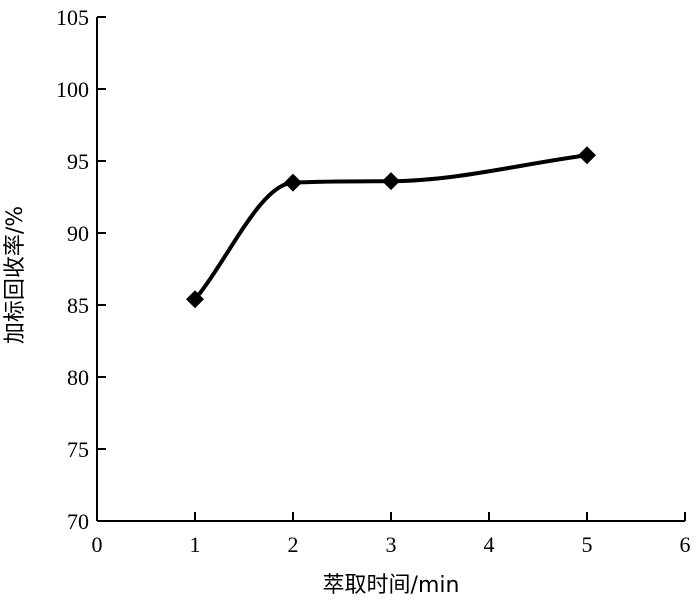 The image size is (700, 601). Describe the element at coordinates (78, 161) in the screenshot. I see `y-tick-label: 95` at that location.